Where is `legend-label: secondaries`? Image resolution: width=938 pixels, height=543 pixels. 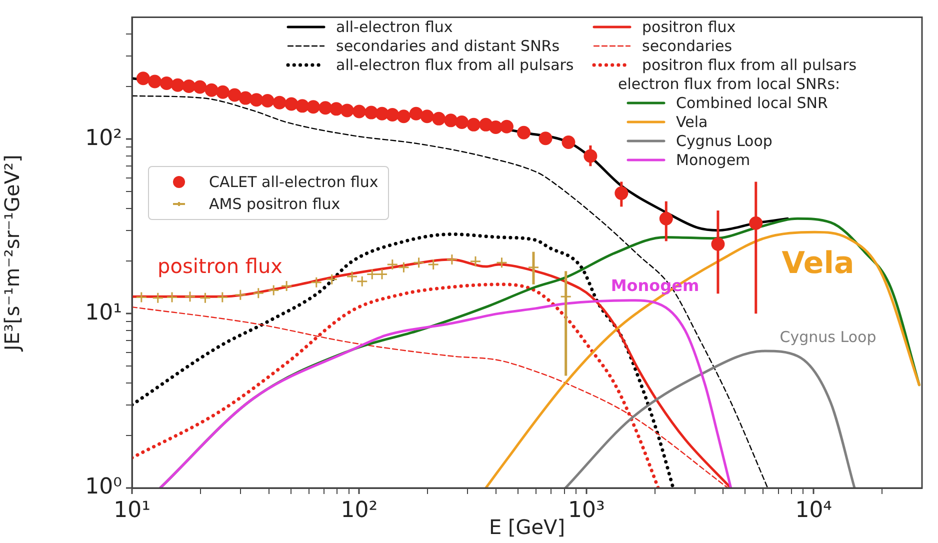 legend-label: secondaries is located at coordinates (687, 45).